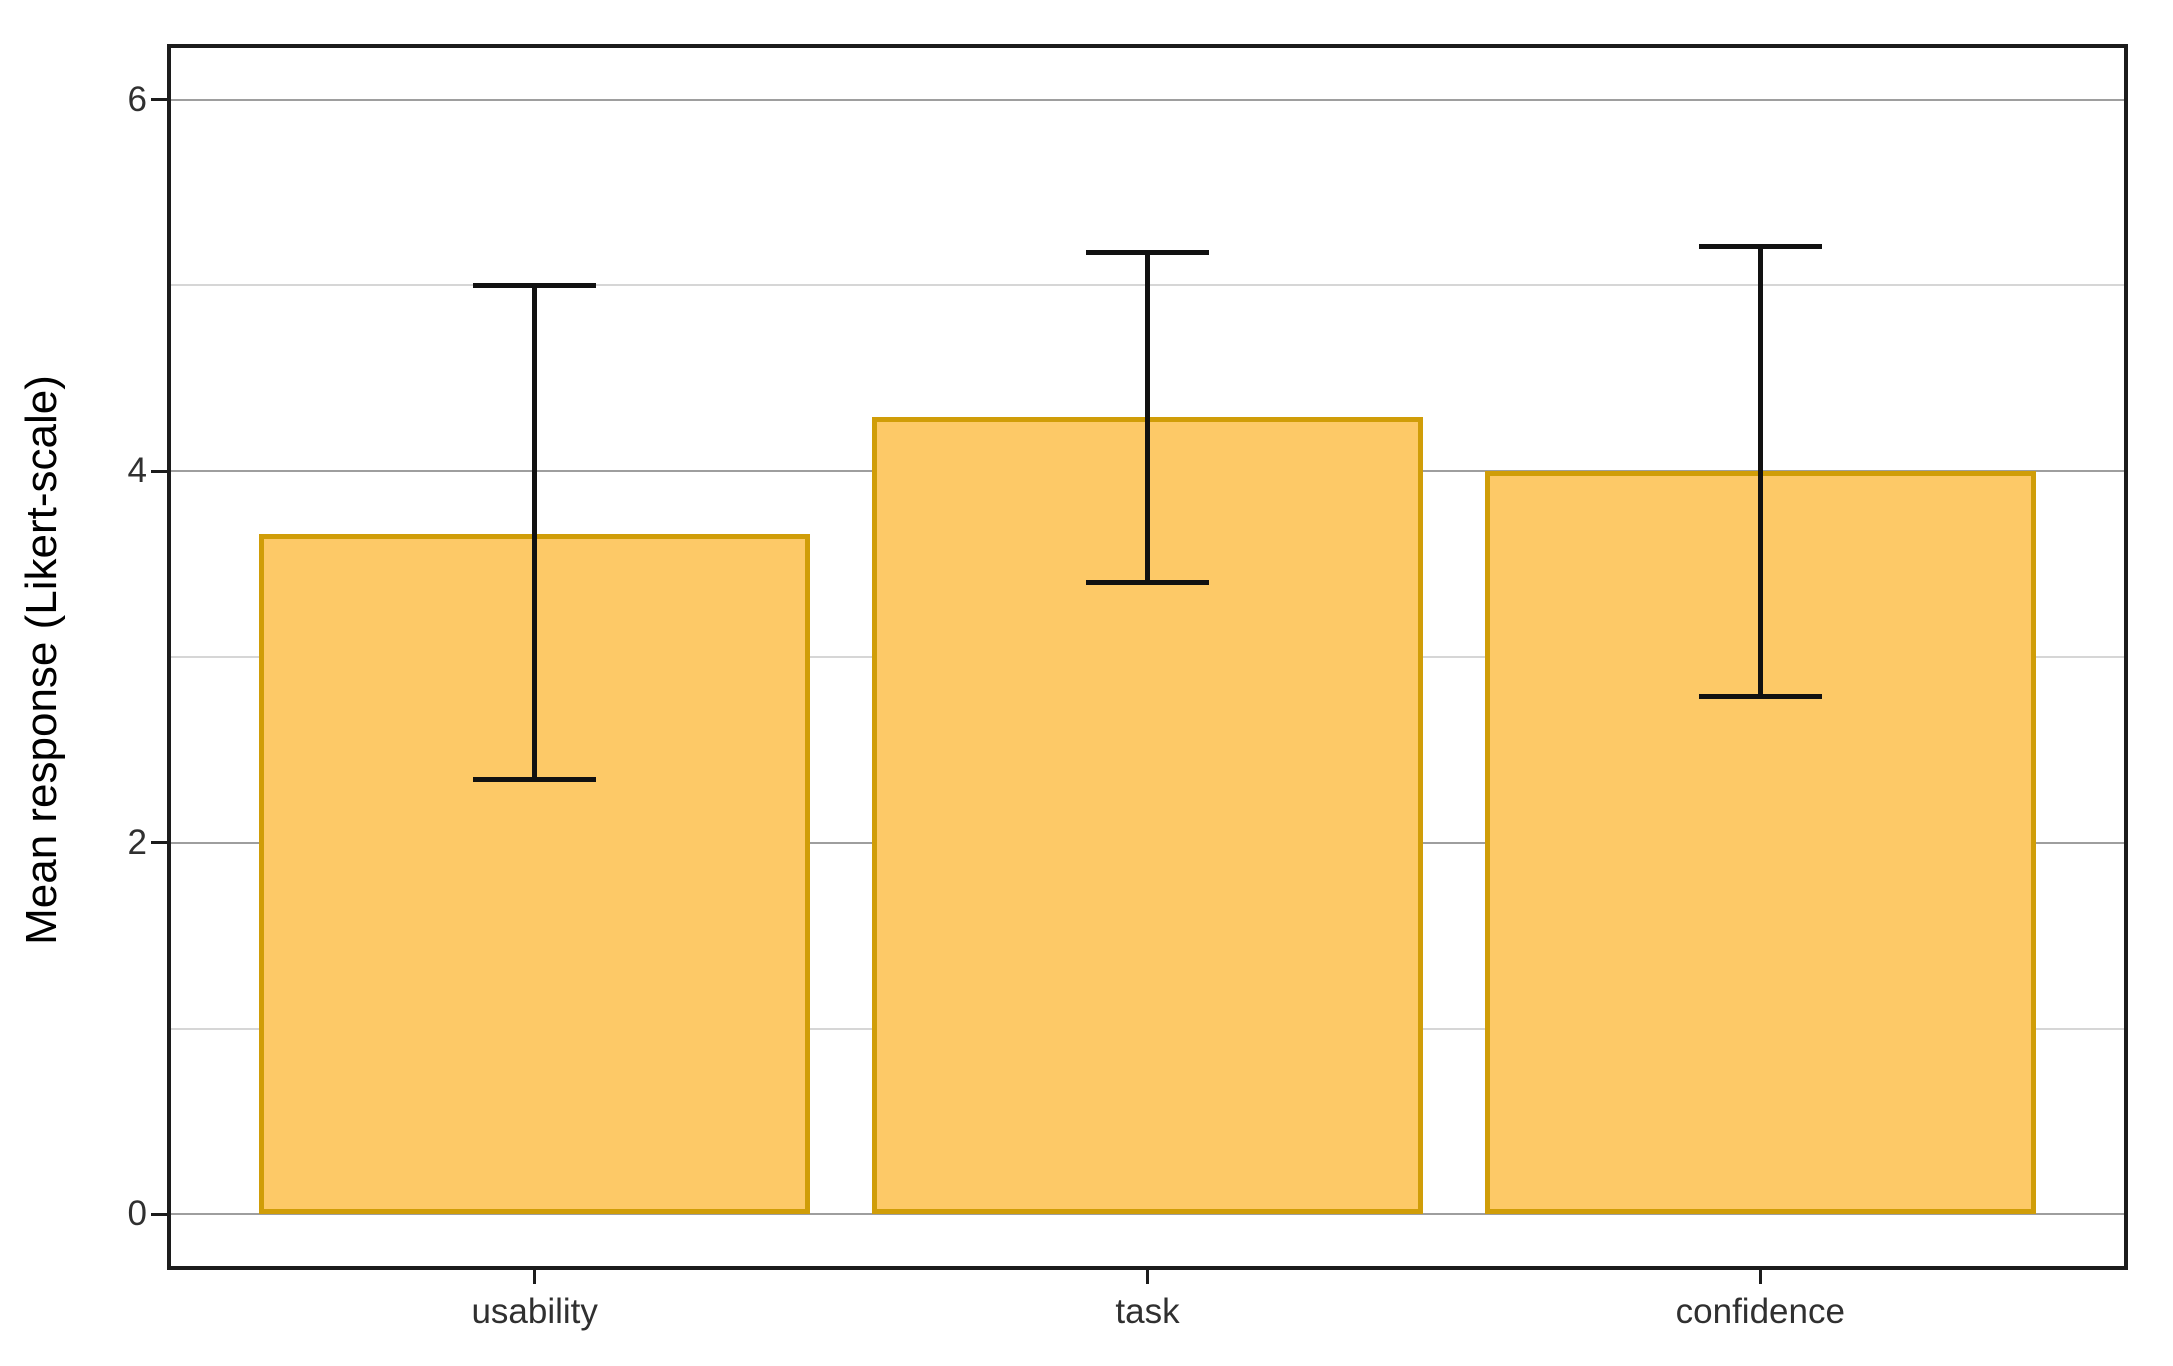 The width and height of the screenshot is (2173, 1366). I want to click on error-line-confidence, so click(1760, 471).